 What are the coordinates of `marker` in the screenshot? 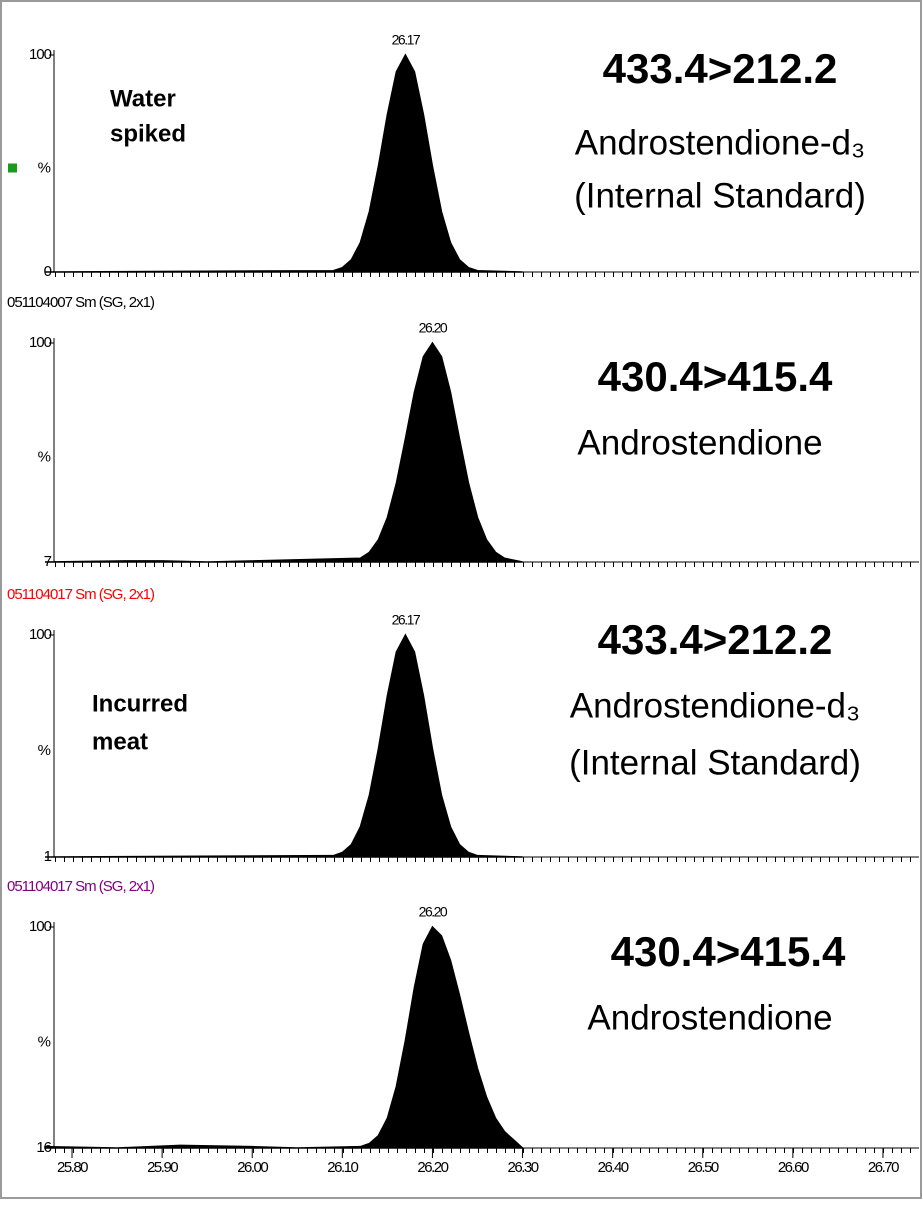 It's located at (12, 168).